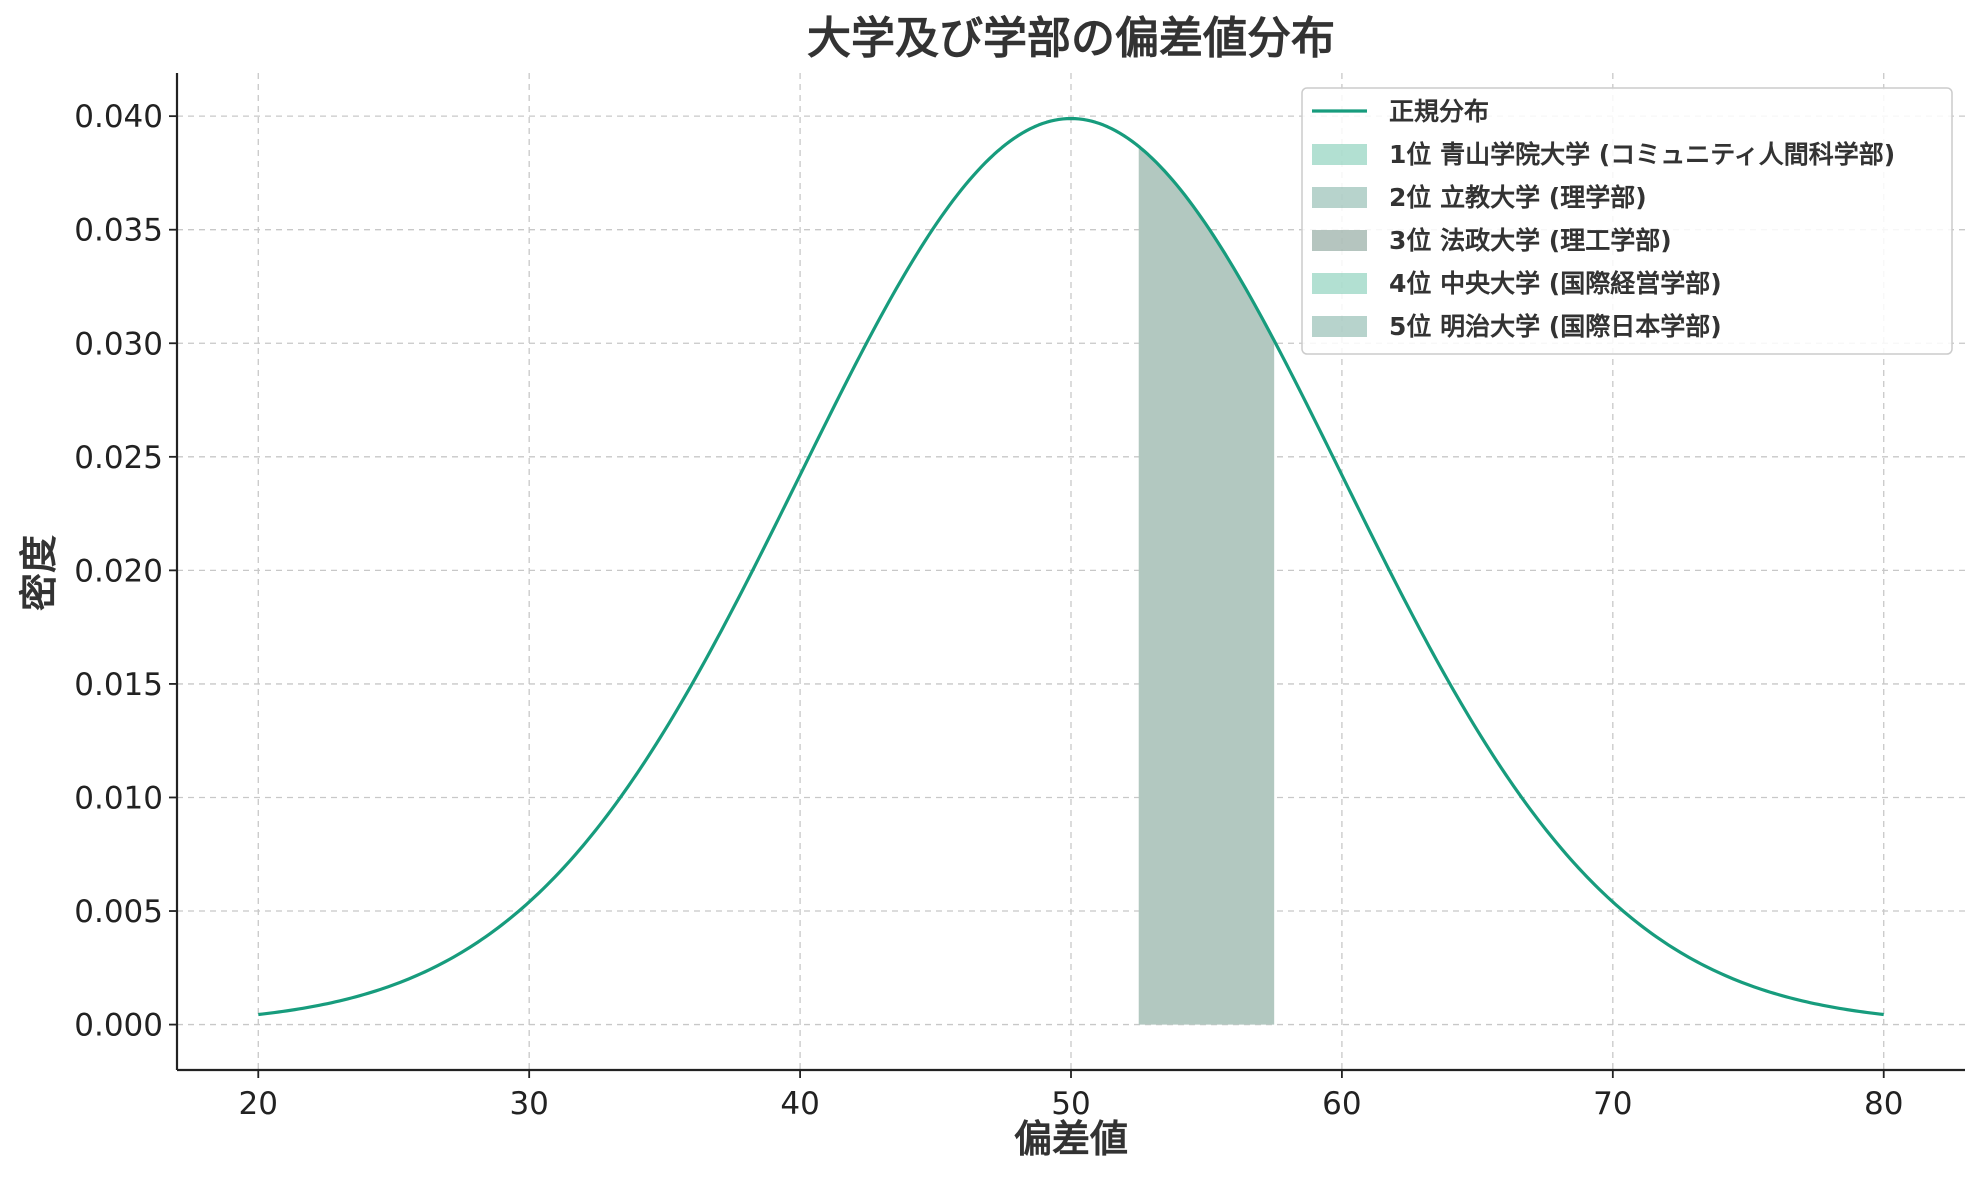 The height and width of the screenshot is (1180, 1980). I want to click on x-tick-label: 20, so click(258, 1104).